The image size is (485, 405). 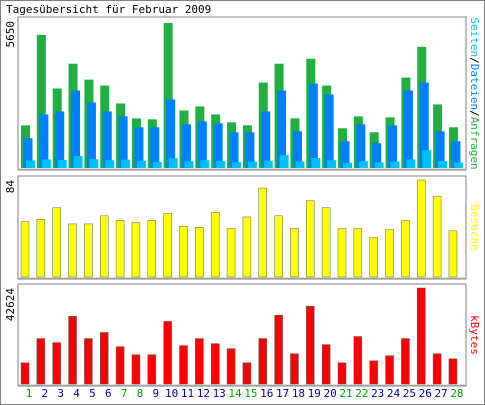 What do you see at coordinates (474, 37) in the screenshot?
I see `legend-entry: Seiten` at bounding box center [474, 37].